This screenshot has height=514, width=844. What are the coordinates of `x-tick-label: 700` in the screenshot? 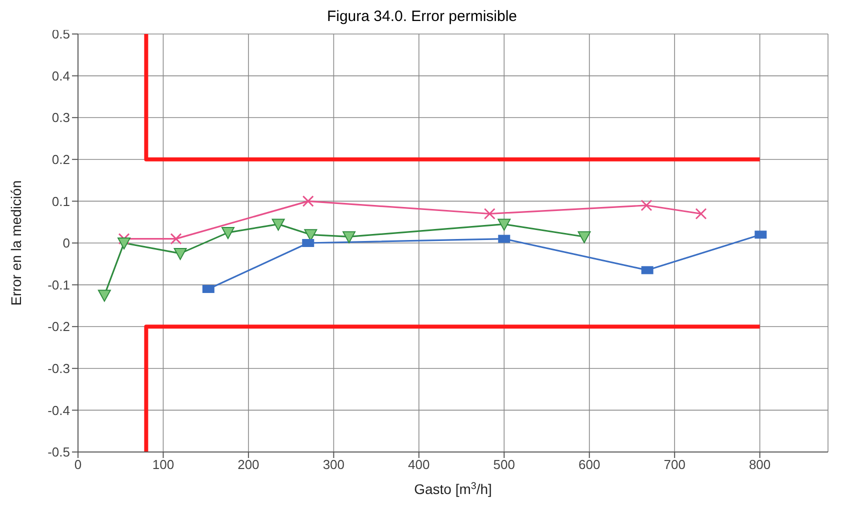 It's located at (675, 464).